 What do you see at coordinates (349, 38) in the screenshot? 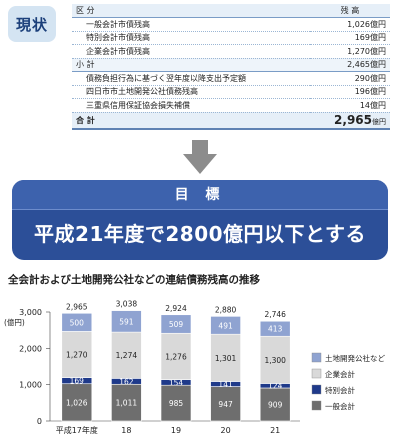
I see `row-value: 169億円` at bounding box center [349, 38].